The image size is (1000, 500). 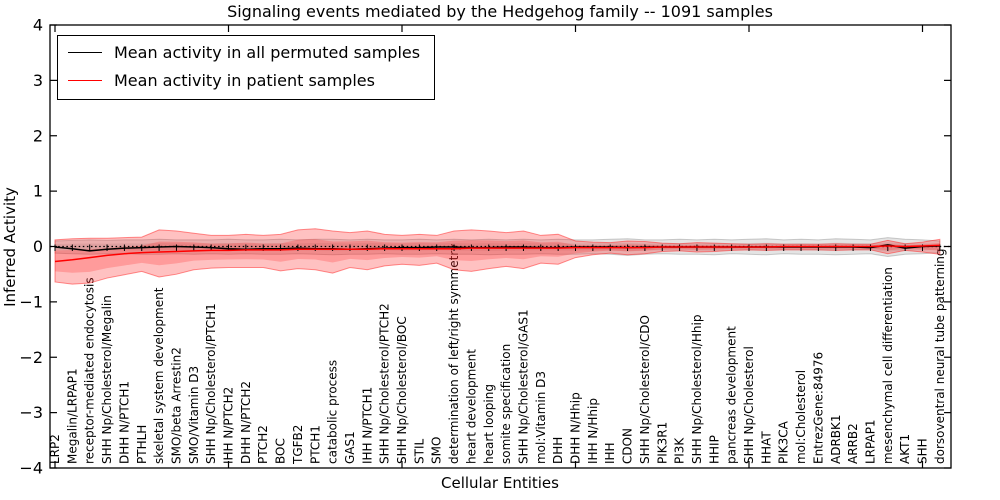 I want to click on x-tick-label: LRP2, so click(x=55, y=449).